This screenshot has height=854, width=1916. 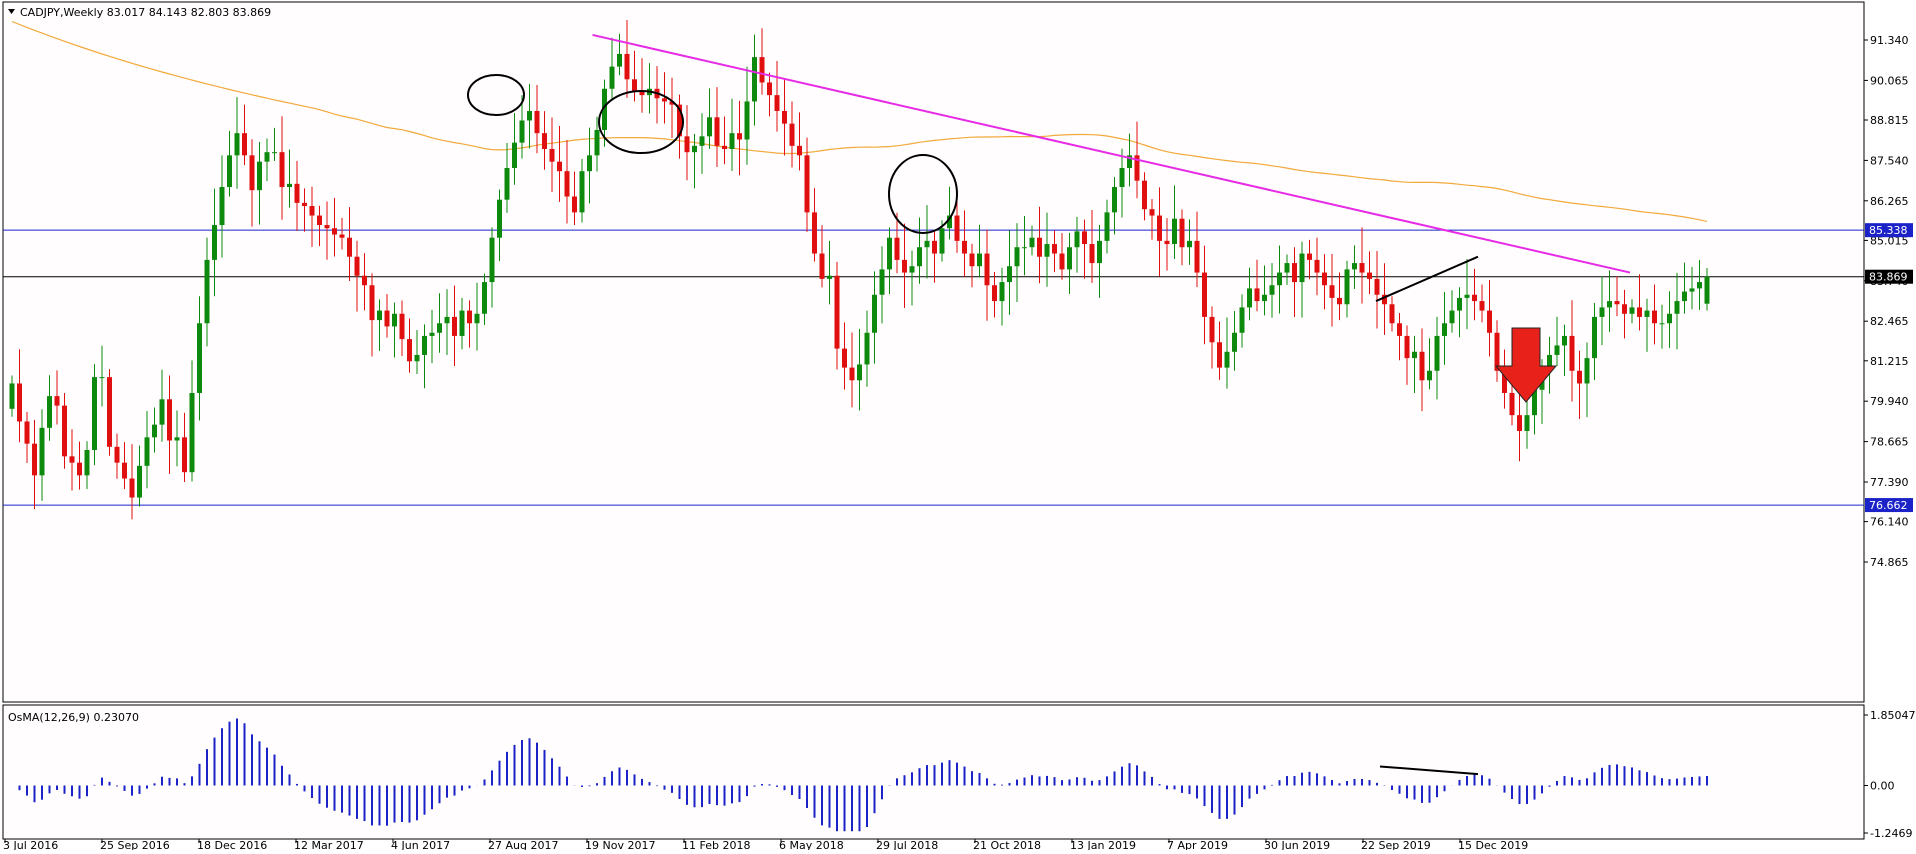 I want to click on circle-annotation, so click(x=641, y=122).